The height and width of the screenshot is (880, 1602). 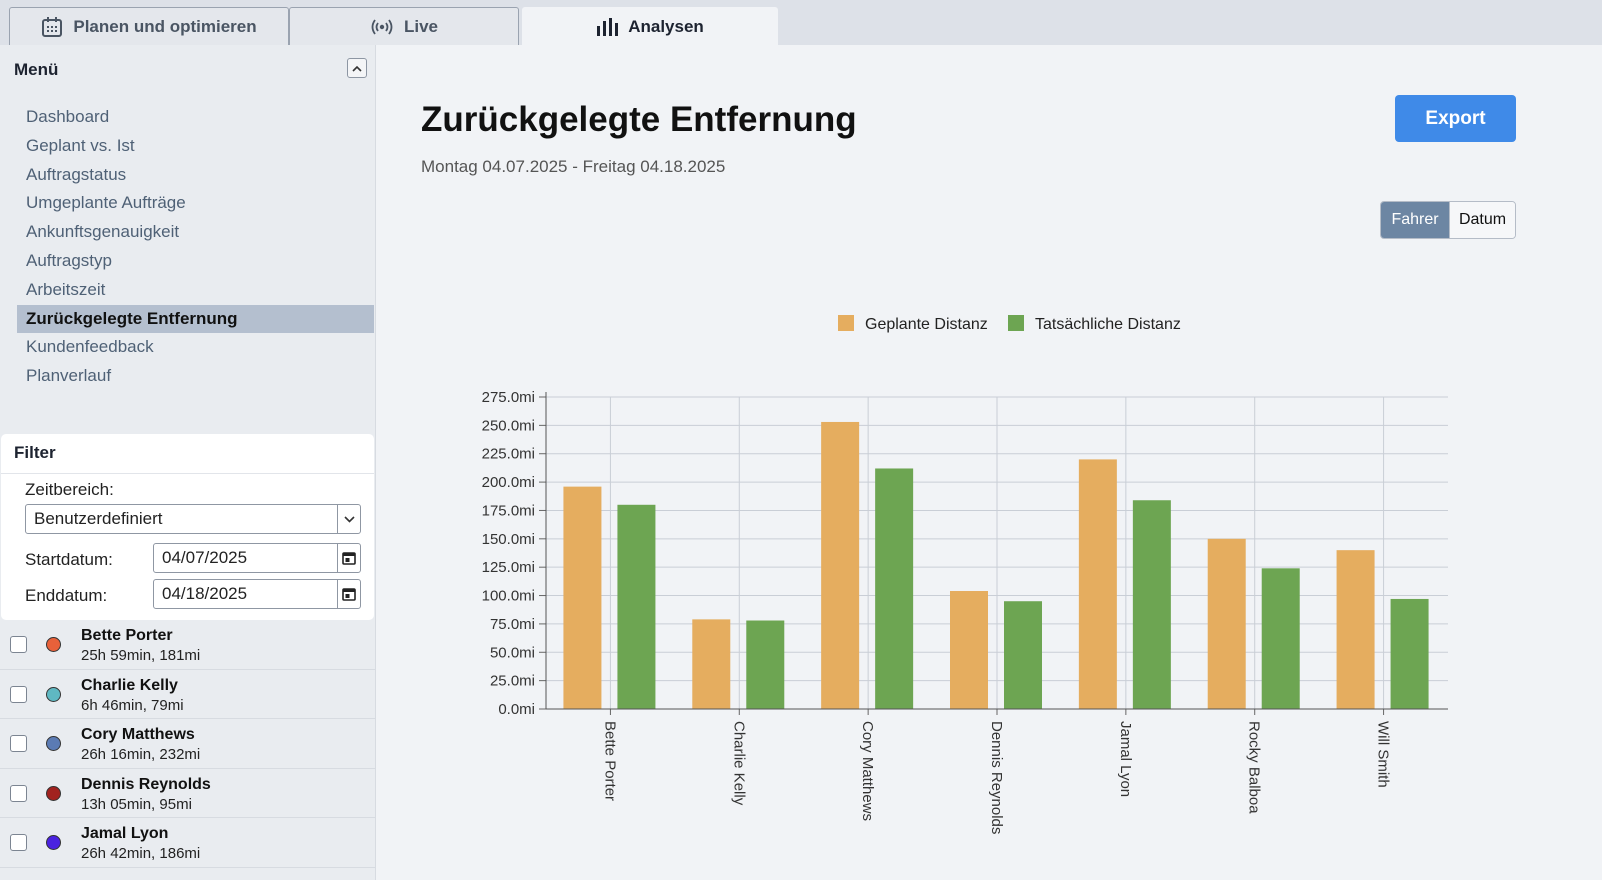 What do you see at coordinates (1125, 759) in the screenshot?
I see `x-tick-label: Jamal Lyon` at bounding box center [1125, 759].